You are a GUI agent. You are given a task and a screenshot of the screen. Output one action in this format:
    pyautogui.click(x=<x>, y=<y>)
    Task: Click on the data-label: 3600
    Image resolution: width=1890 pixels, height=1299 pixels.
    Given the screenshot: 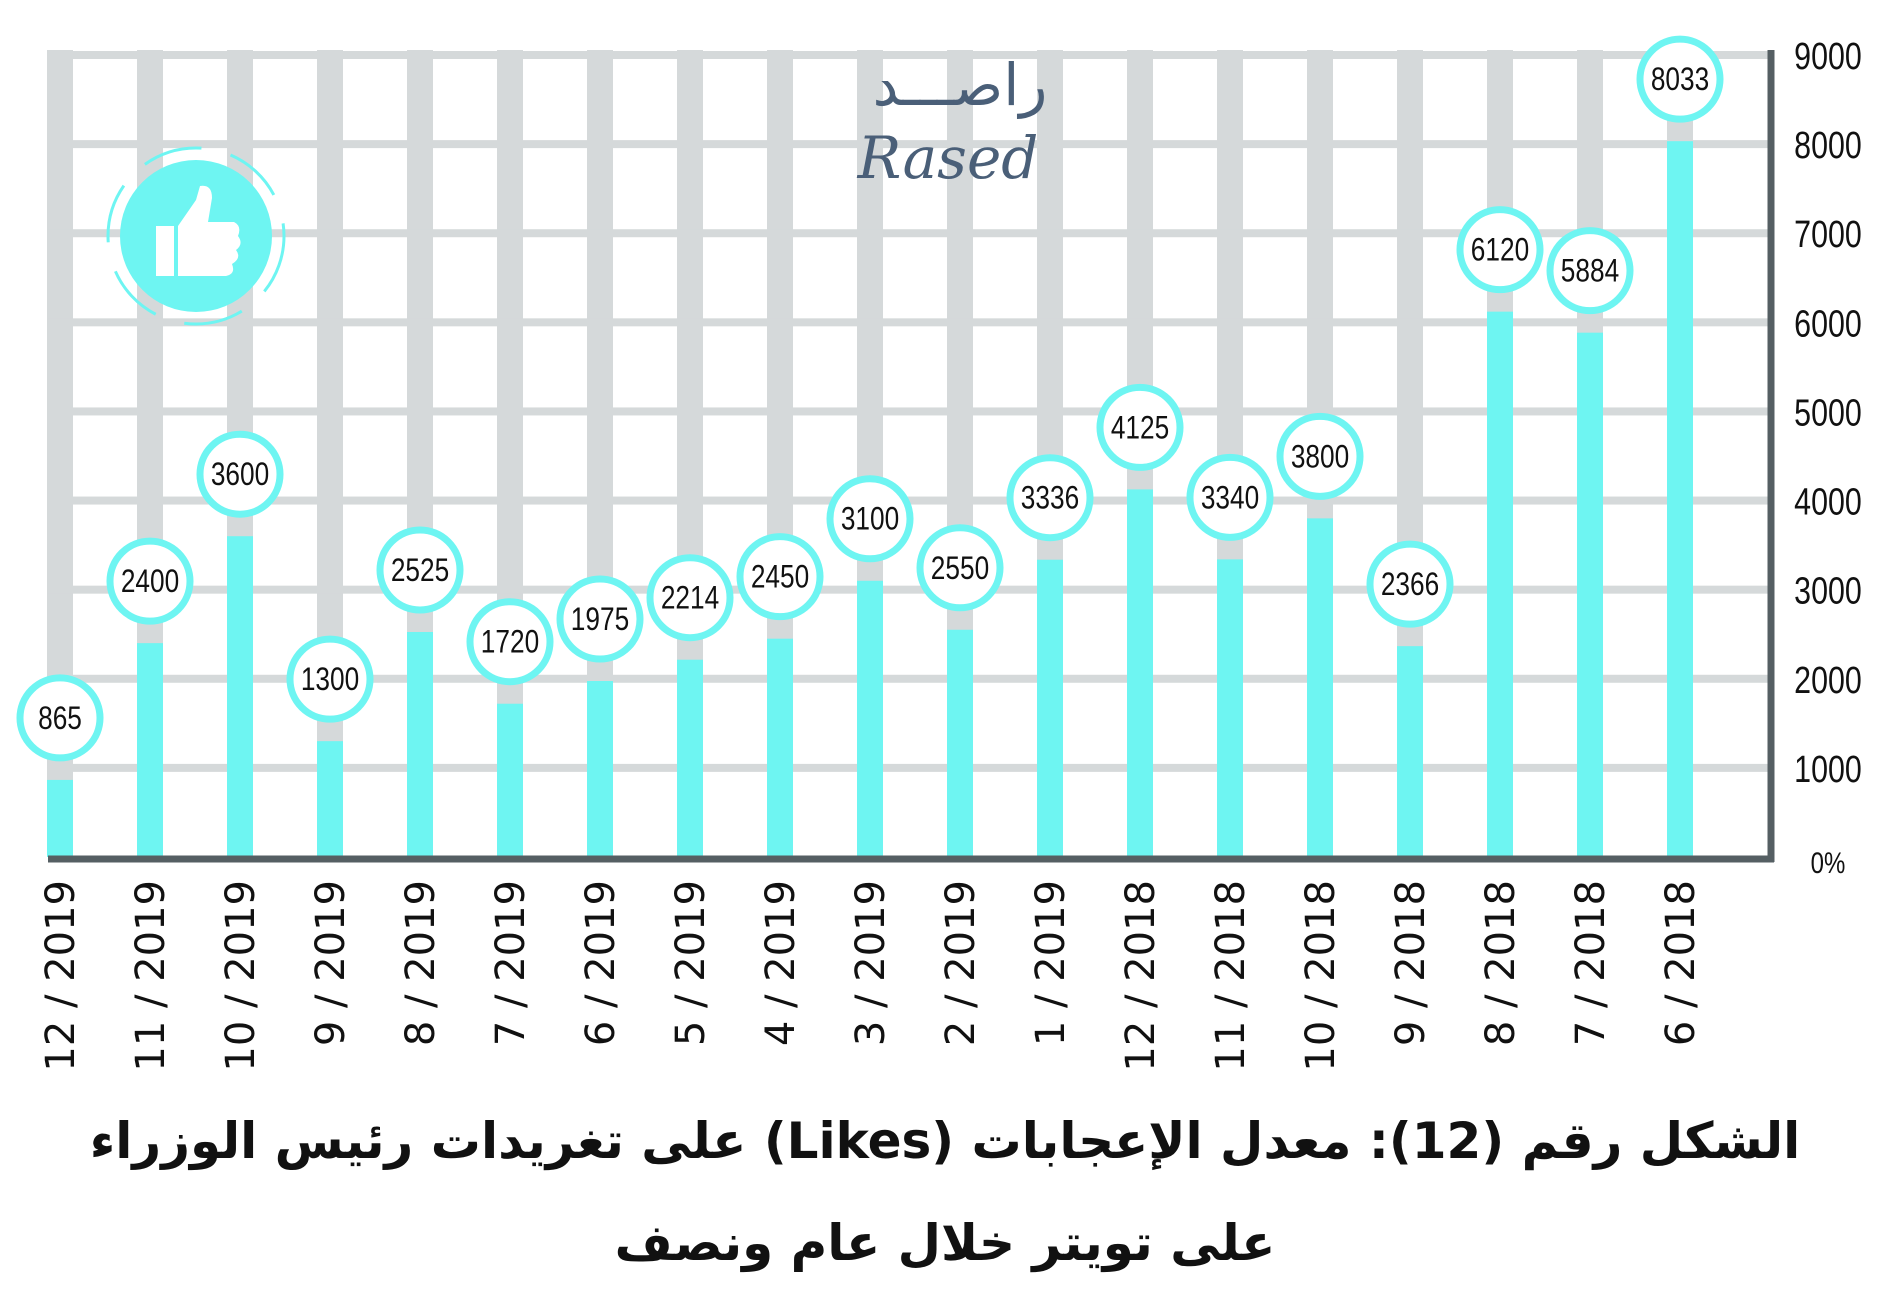 What is the action you would take?
    pyautogui.click(x=240, y=475)
    